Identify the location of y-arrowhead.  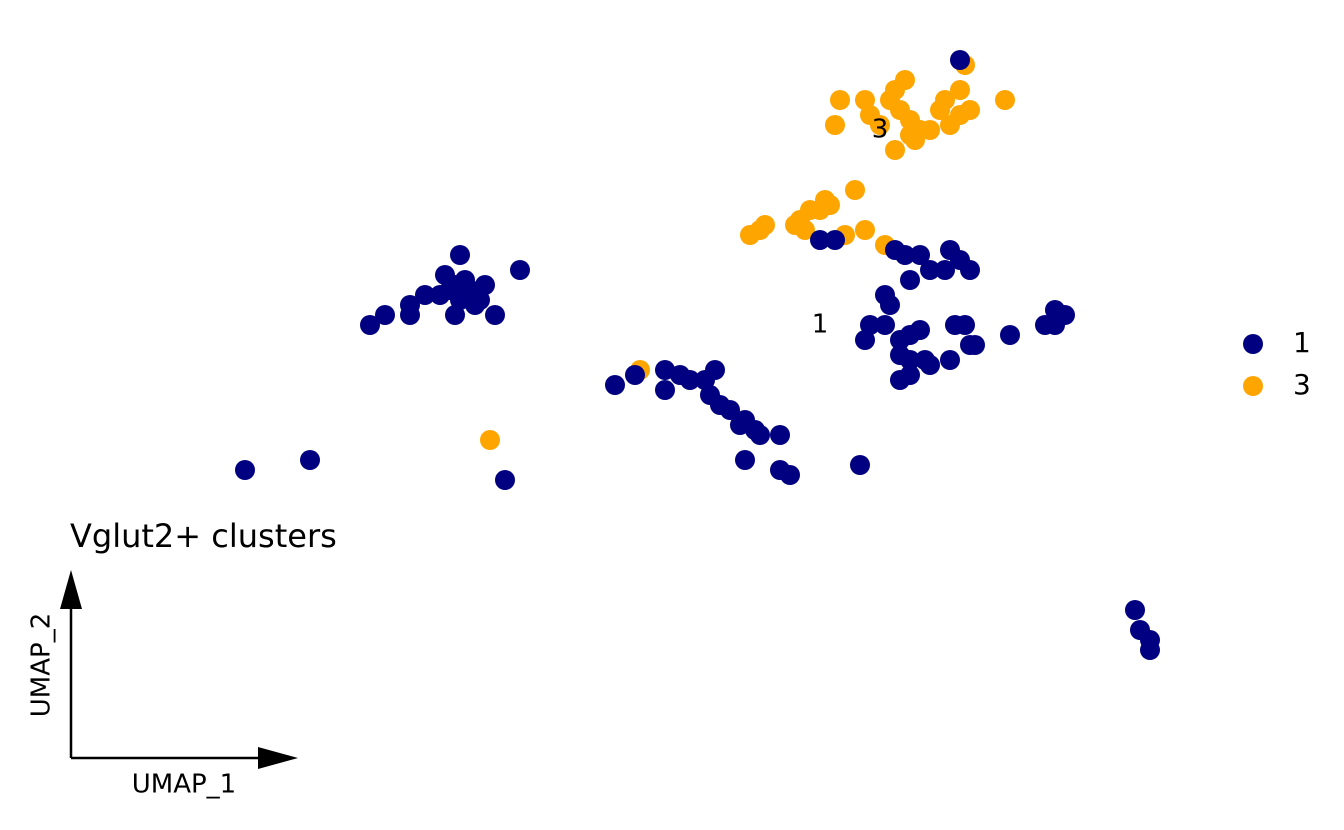
(71, 589).